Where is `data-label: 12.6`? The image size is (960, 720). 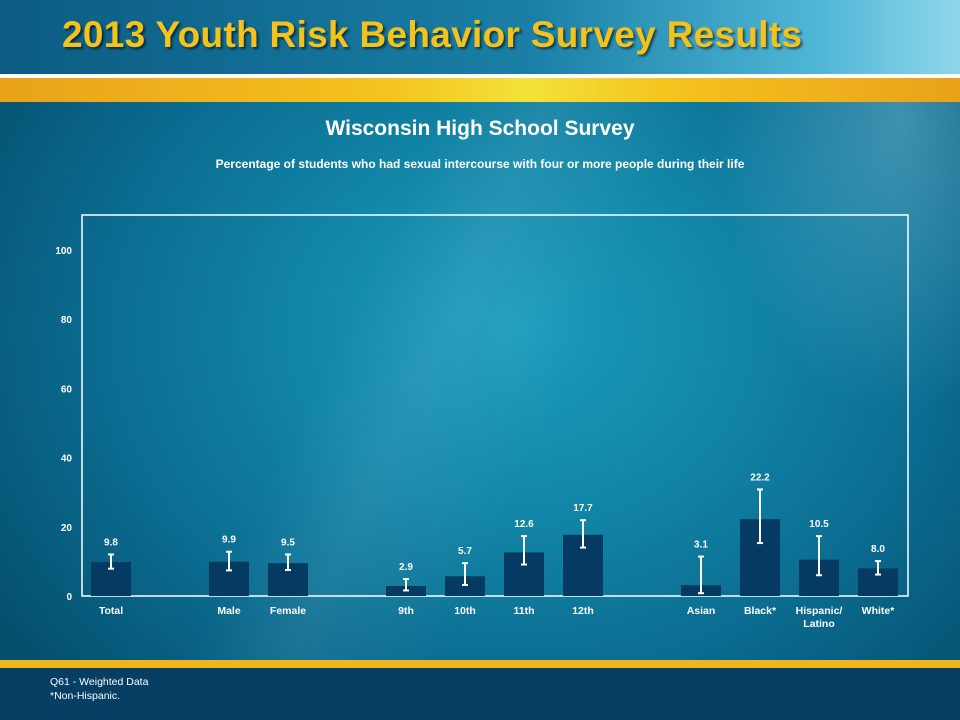 data-label: 12.6 is located at coordinates (524, 524).